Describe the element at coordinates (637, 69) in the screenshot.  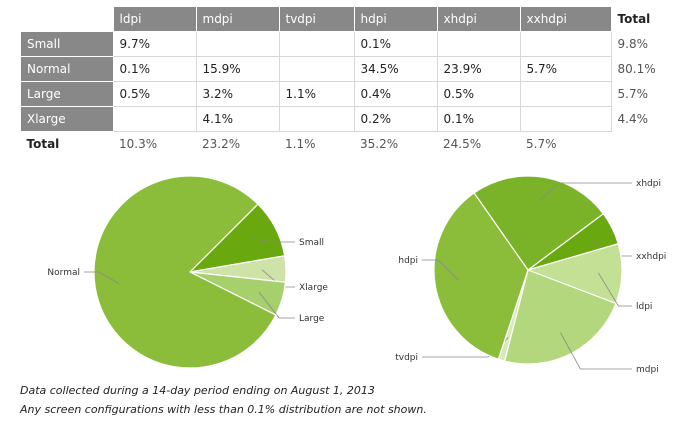
I see `row-total: 80.1%` at that location.